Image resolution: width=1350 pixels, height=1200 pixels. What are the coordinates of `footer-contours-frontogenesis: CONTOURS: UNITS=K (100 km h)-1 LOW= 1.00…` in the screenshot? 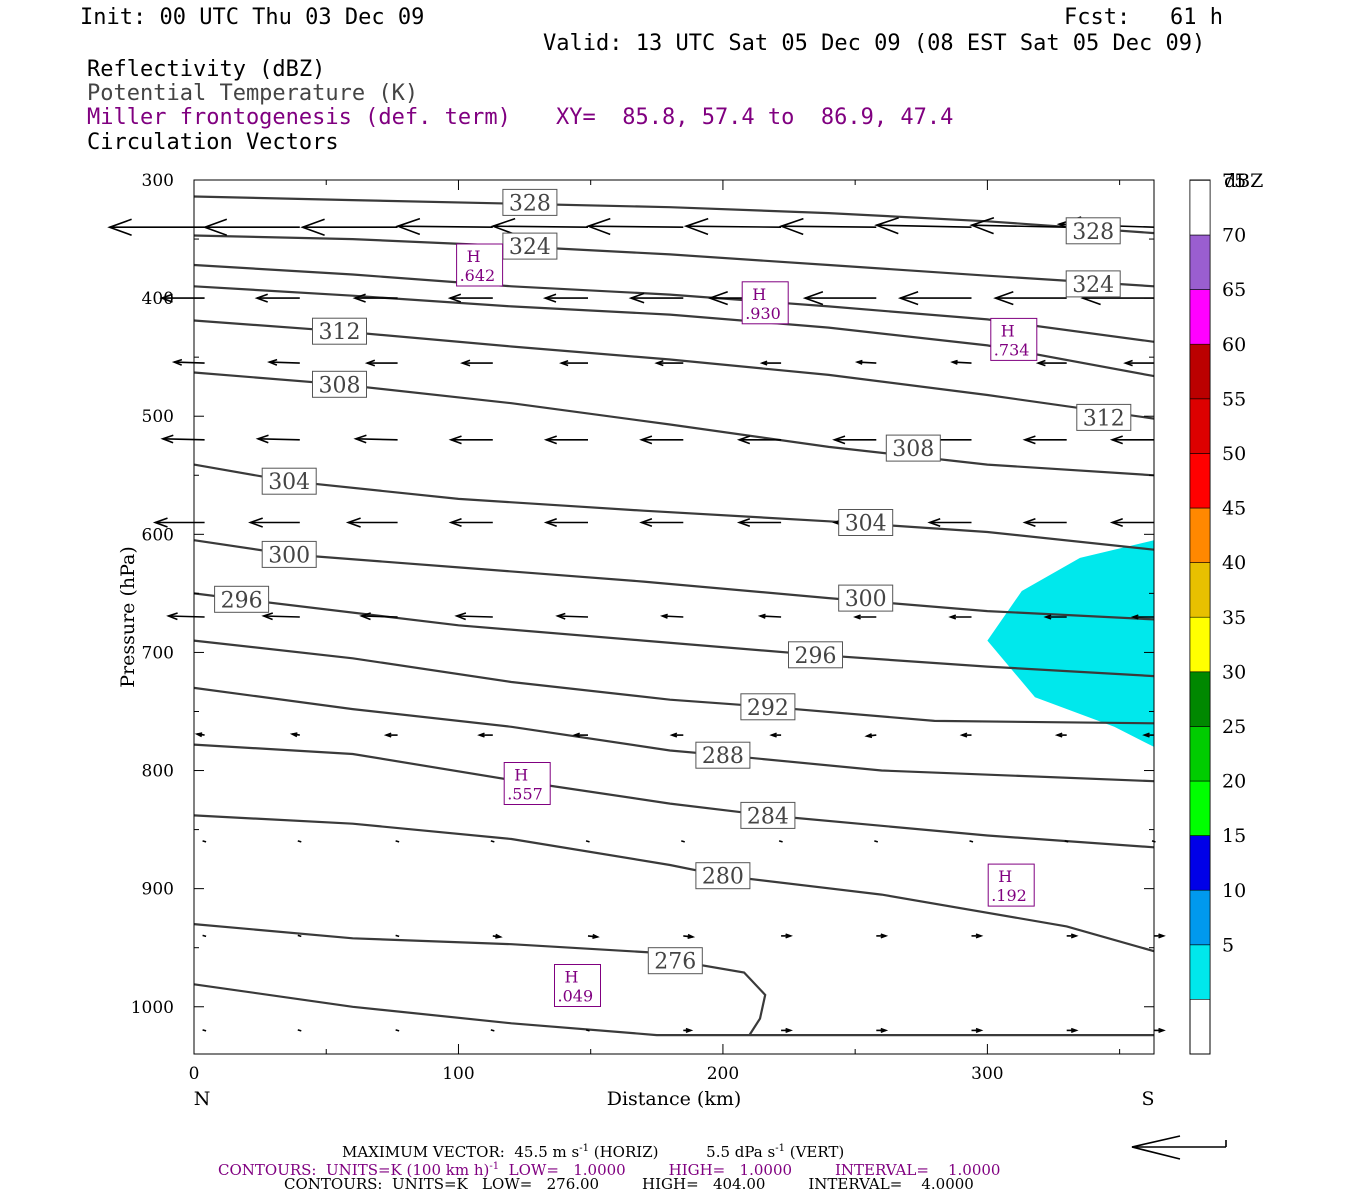 It's located at (609, 1170).